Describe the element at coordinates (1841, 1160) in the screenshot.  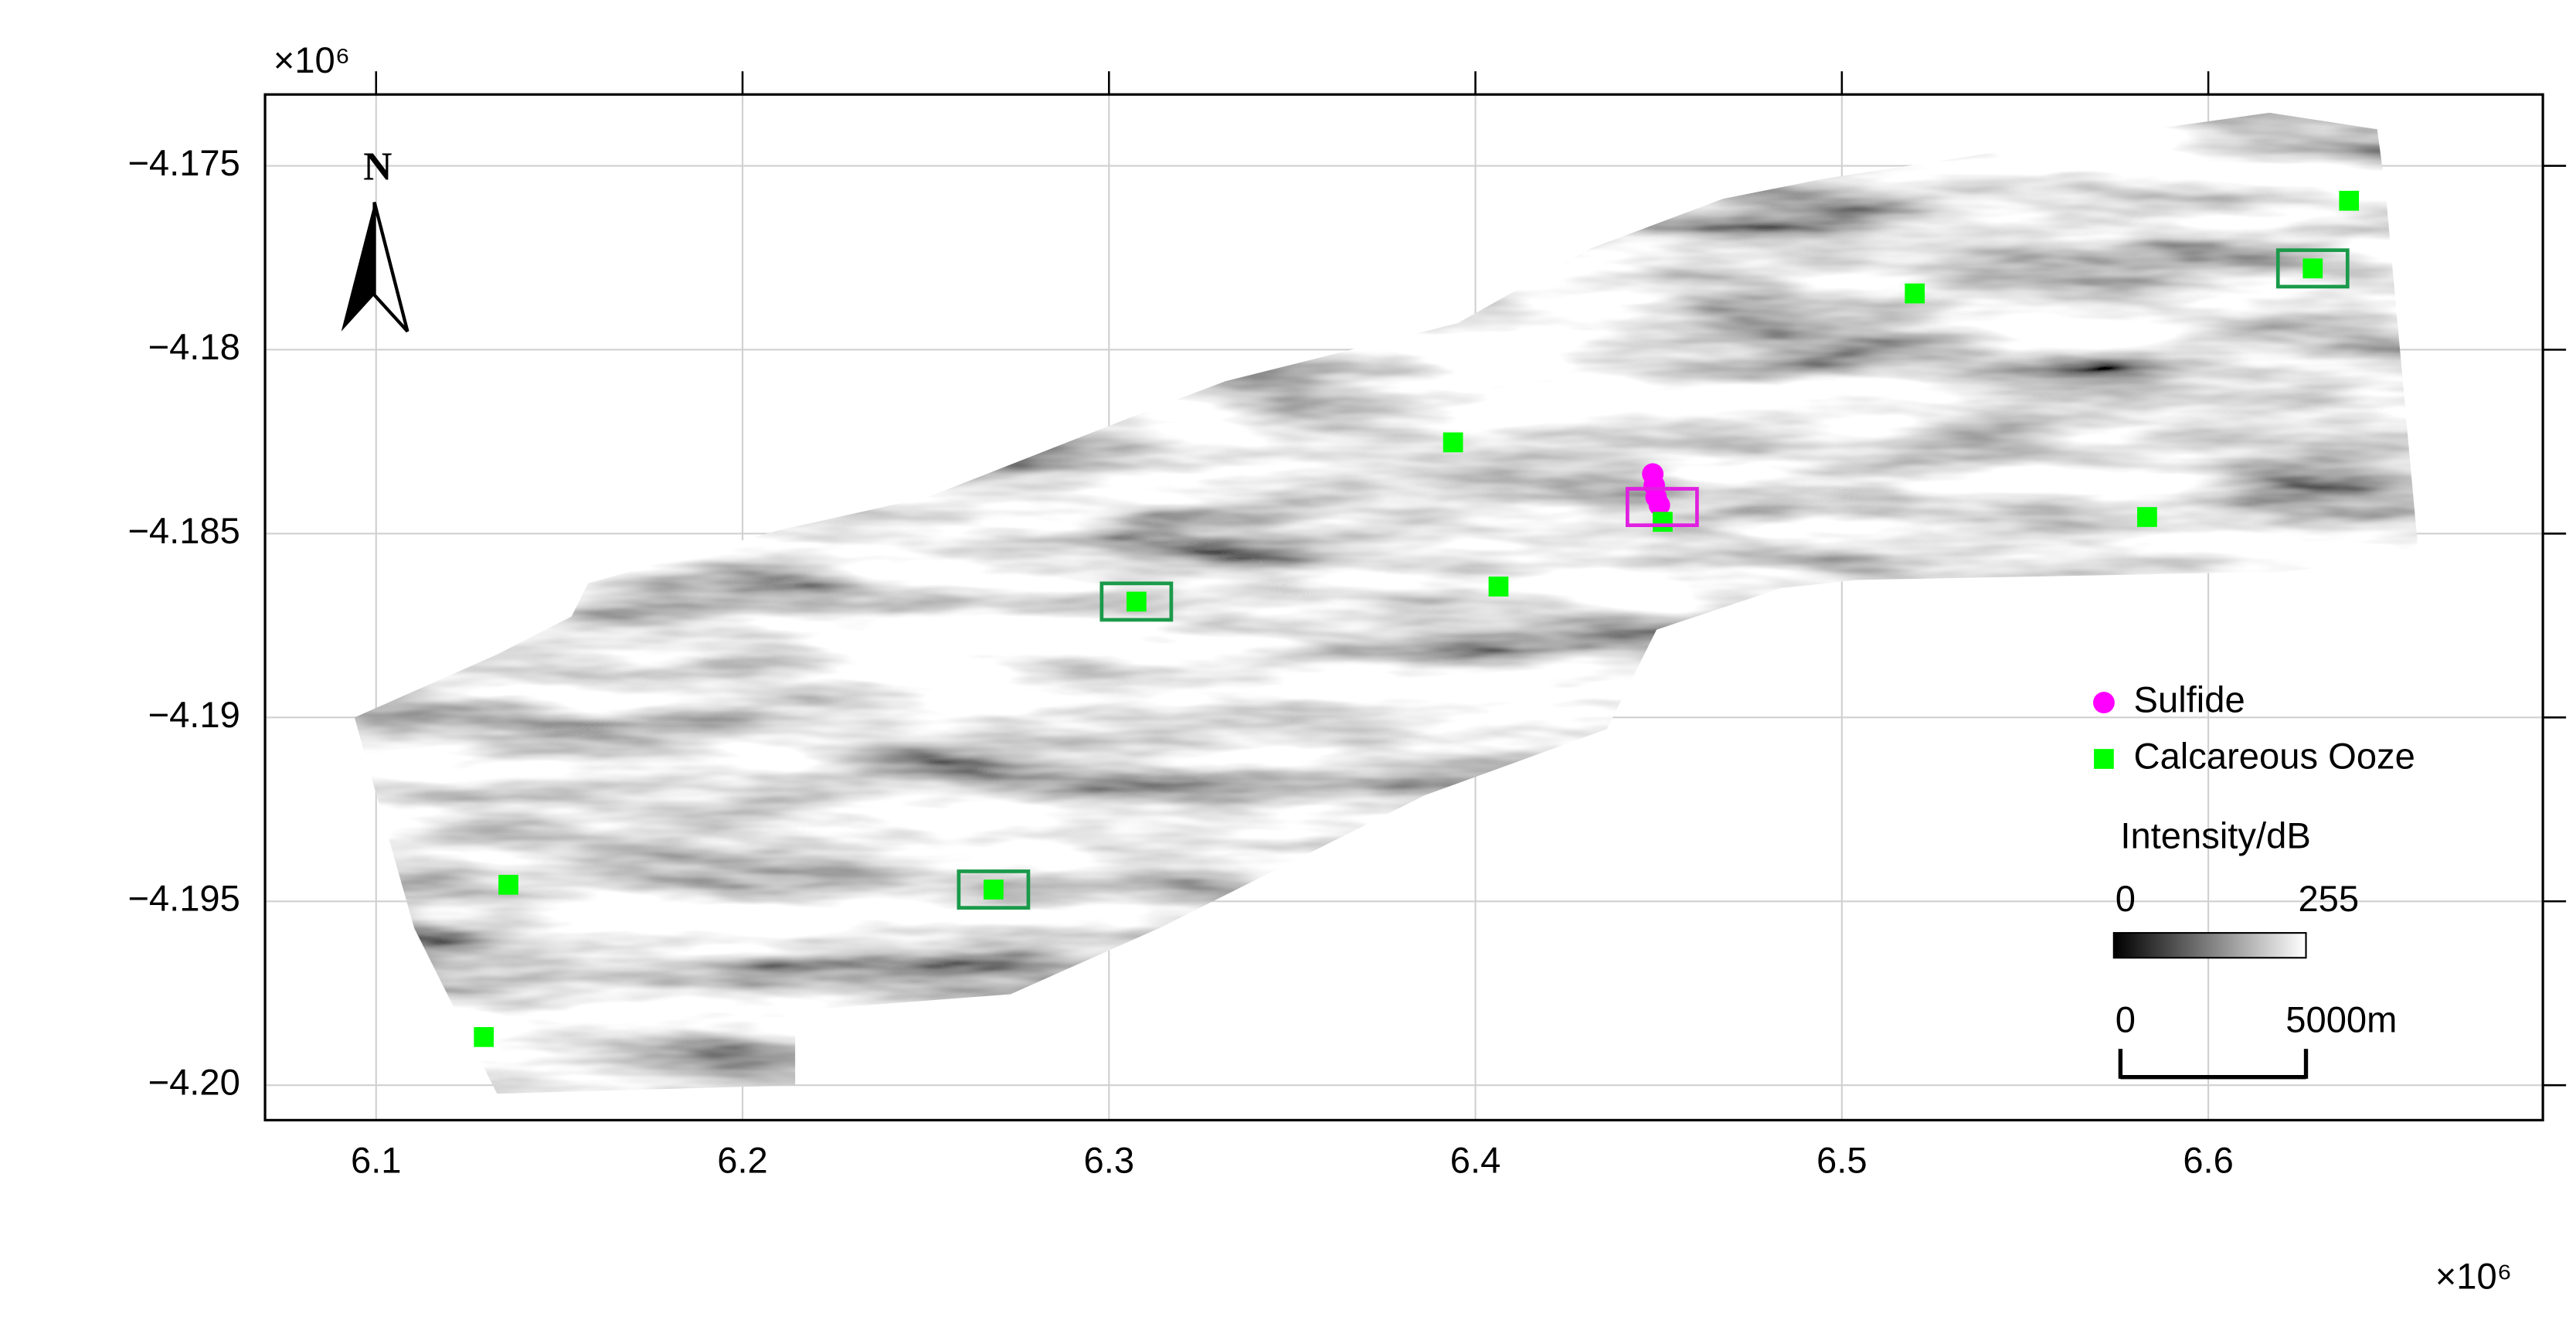
I see `x-tick-label: 6.5` at that location.